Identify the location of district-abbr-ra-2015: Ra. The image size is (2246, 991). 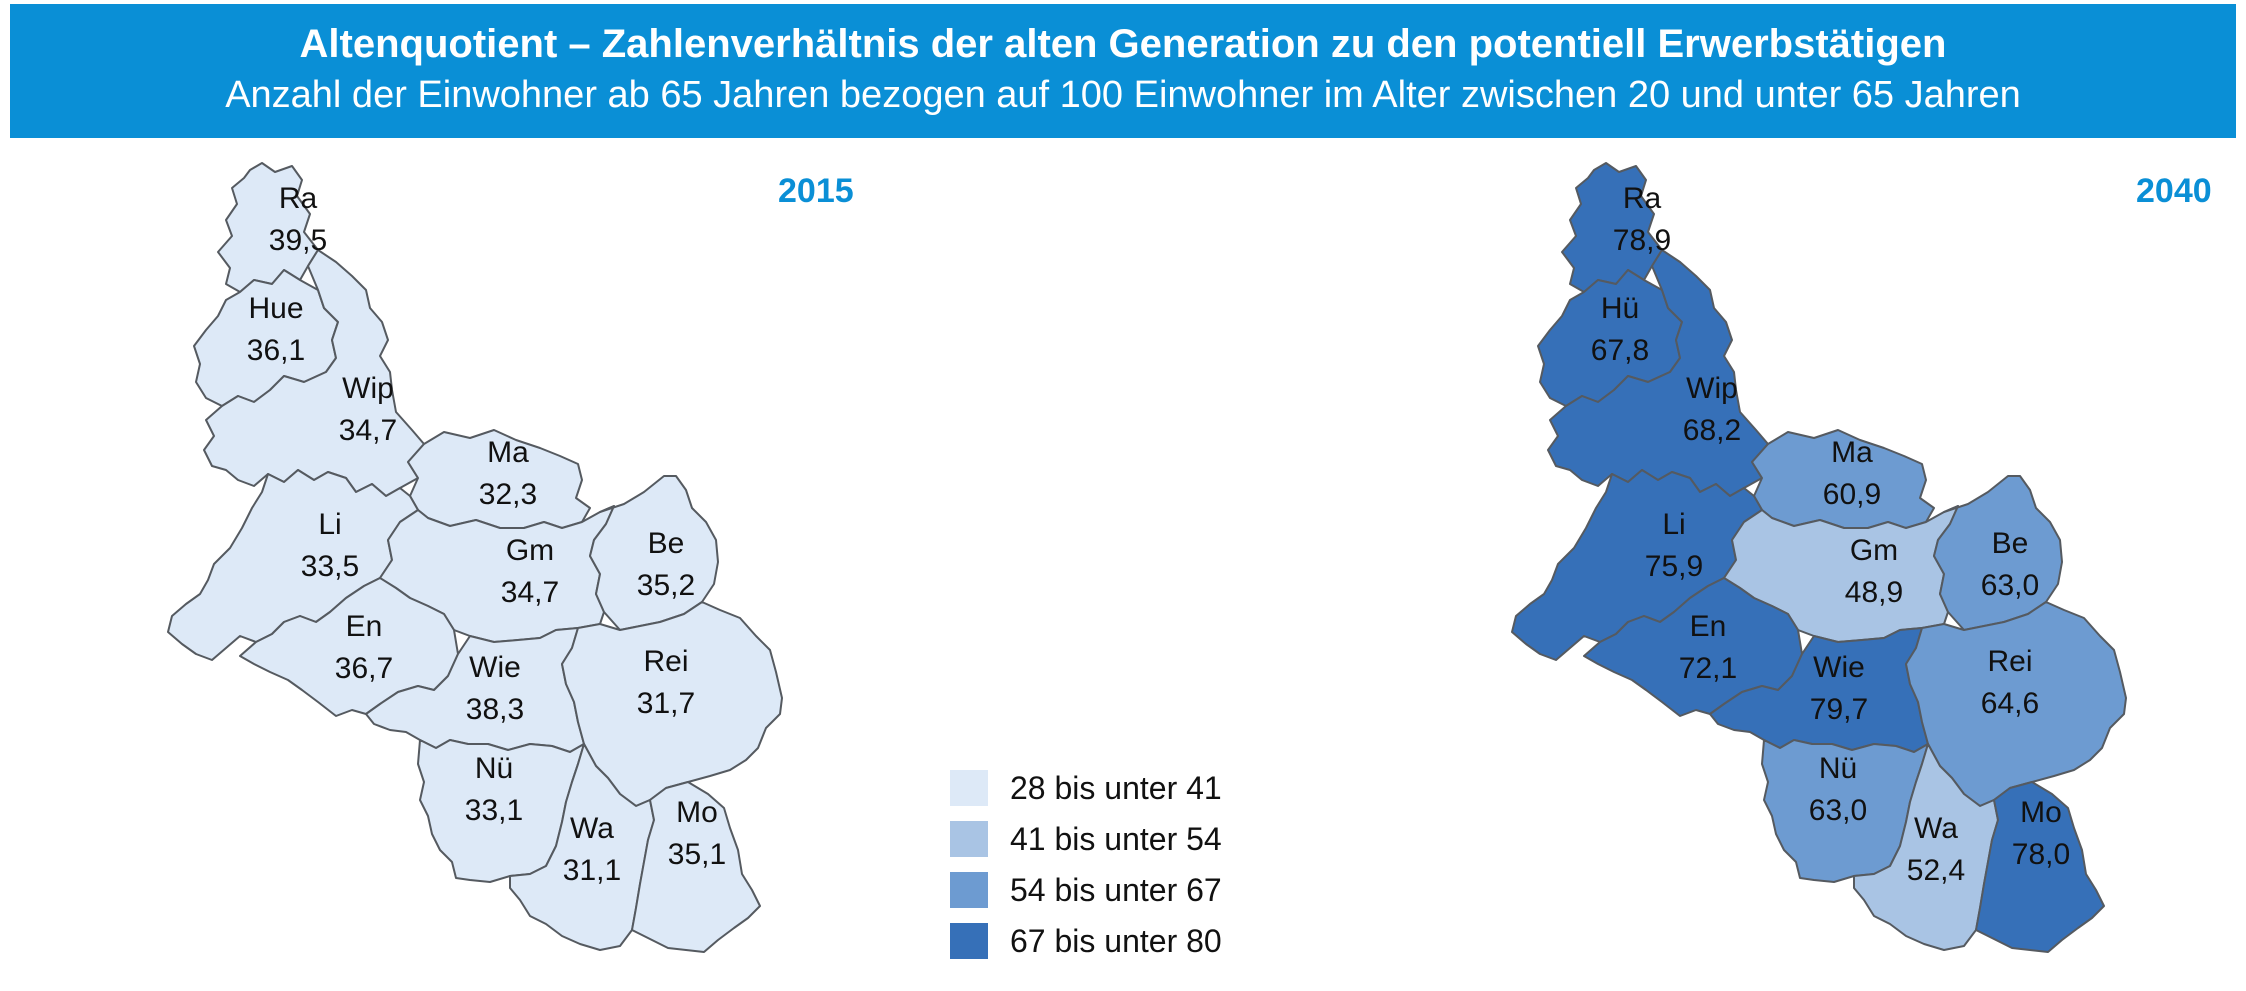
(298, 198).